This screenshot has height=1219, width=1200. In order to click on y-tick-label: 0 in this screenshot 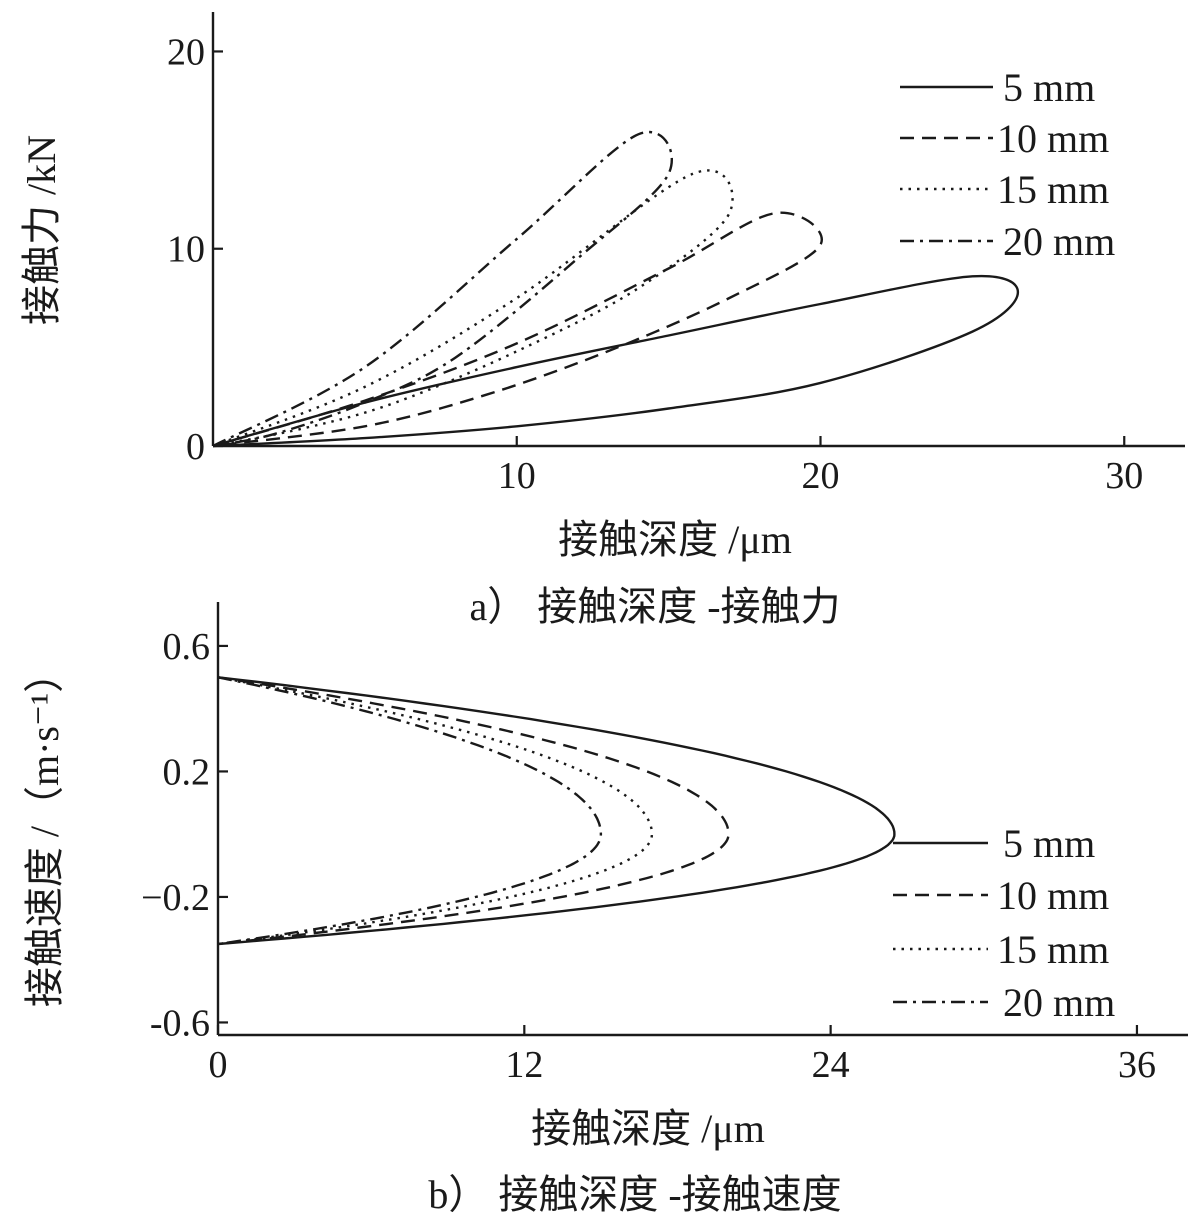, I will do `click(195, 447)`.